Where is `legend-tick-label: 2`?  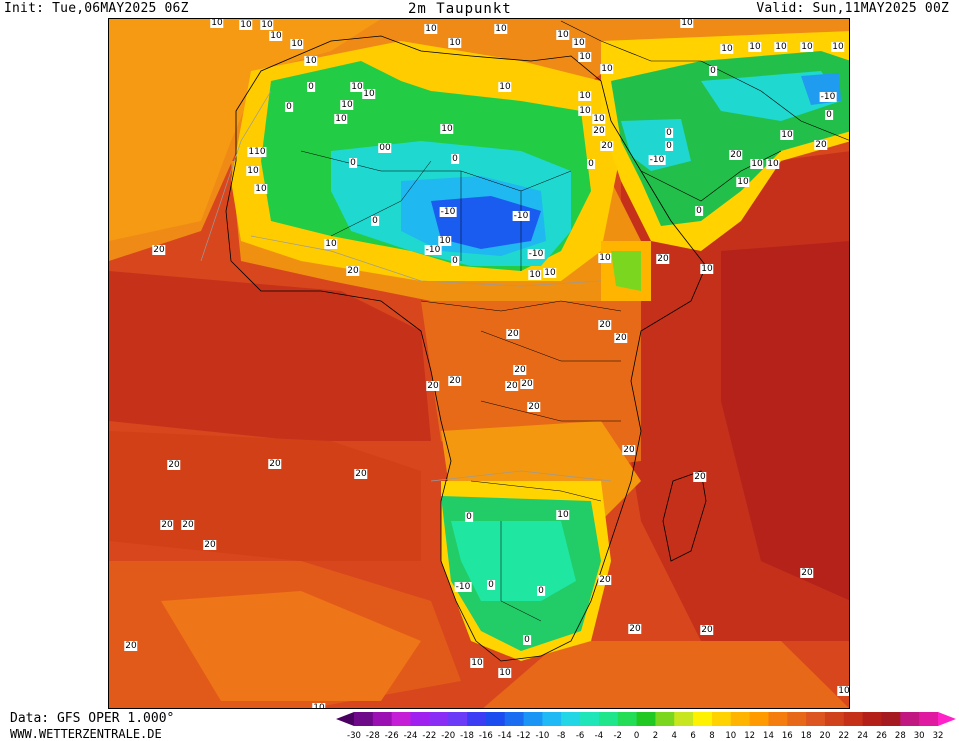 legend-tick-label: 2 is located at coordinates (655, 735).